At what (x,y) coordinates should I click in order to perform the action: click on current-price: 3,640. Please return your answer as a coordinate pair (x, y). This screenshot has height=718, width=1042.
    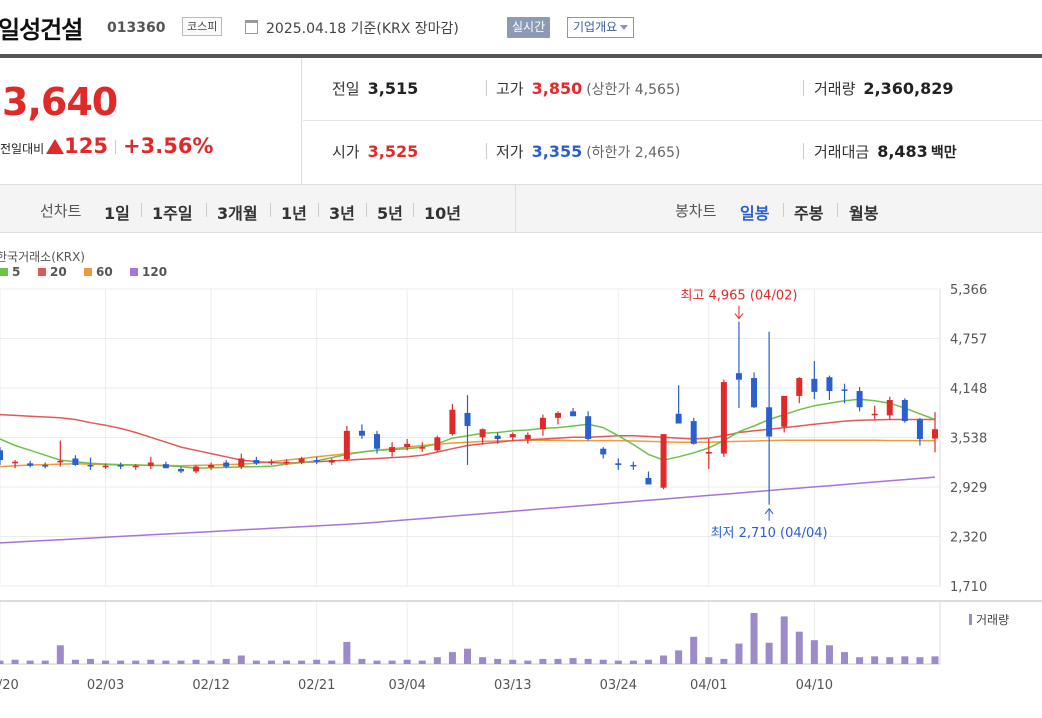
    Looking at the image, I should click on (60, 102).